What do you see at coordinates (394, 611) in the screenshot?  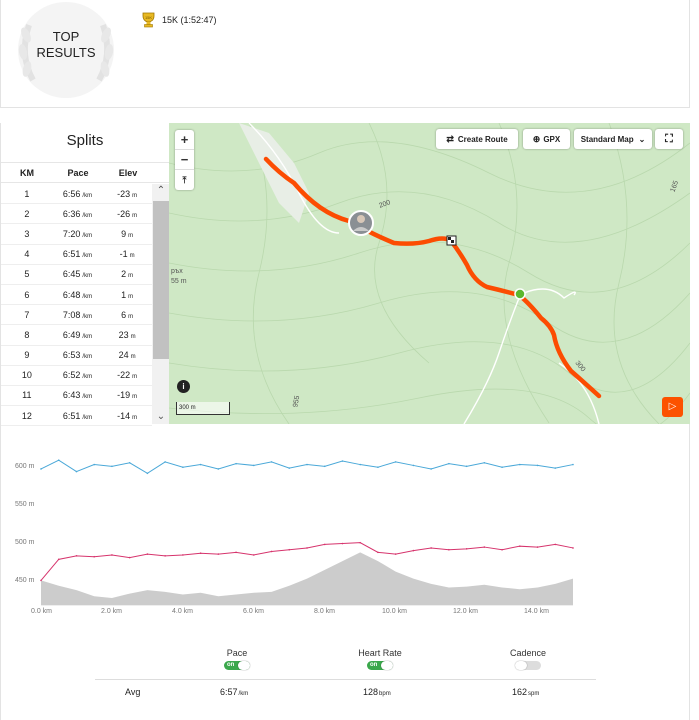 I see `x-tick: 10.0 km` at bounding box center [394, 611].